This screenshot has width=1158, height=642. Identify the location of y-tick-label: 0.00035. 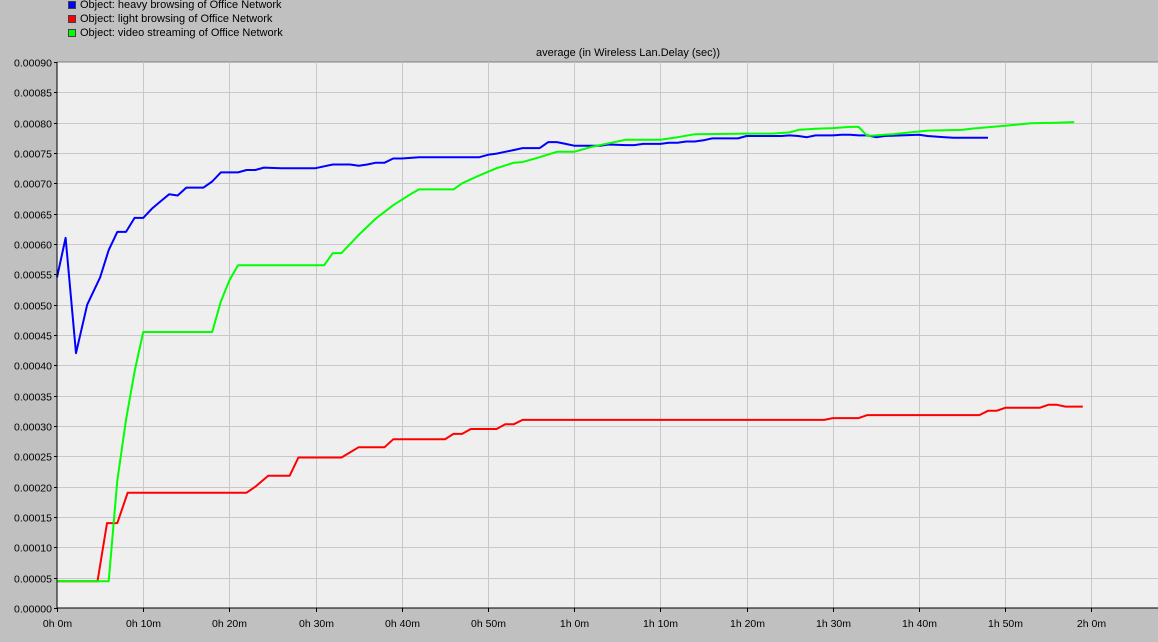
(33, 398).